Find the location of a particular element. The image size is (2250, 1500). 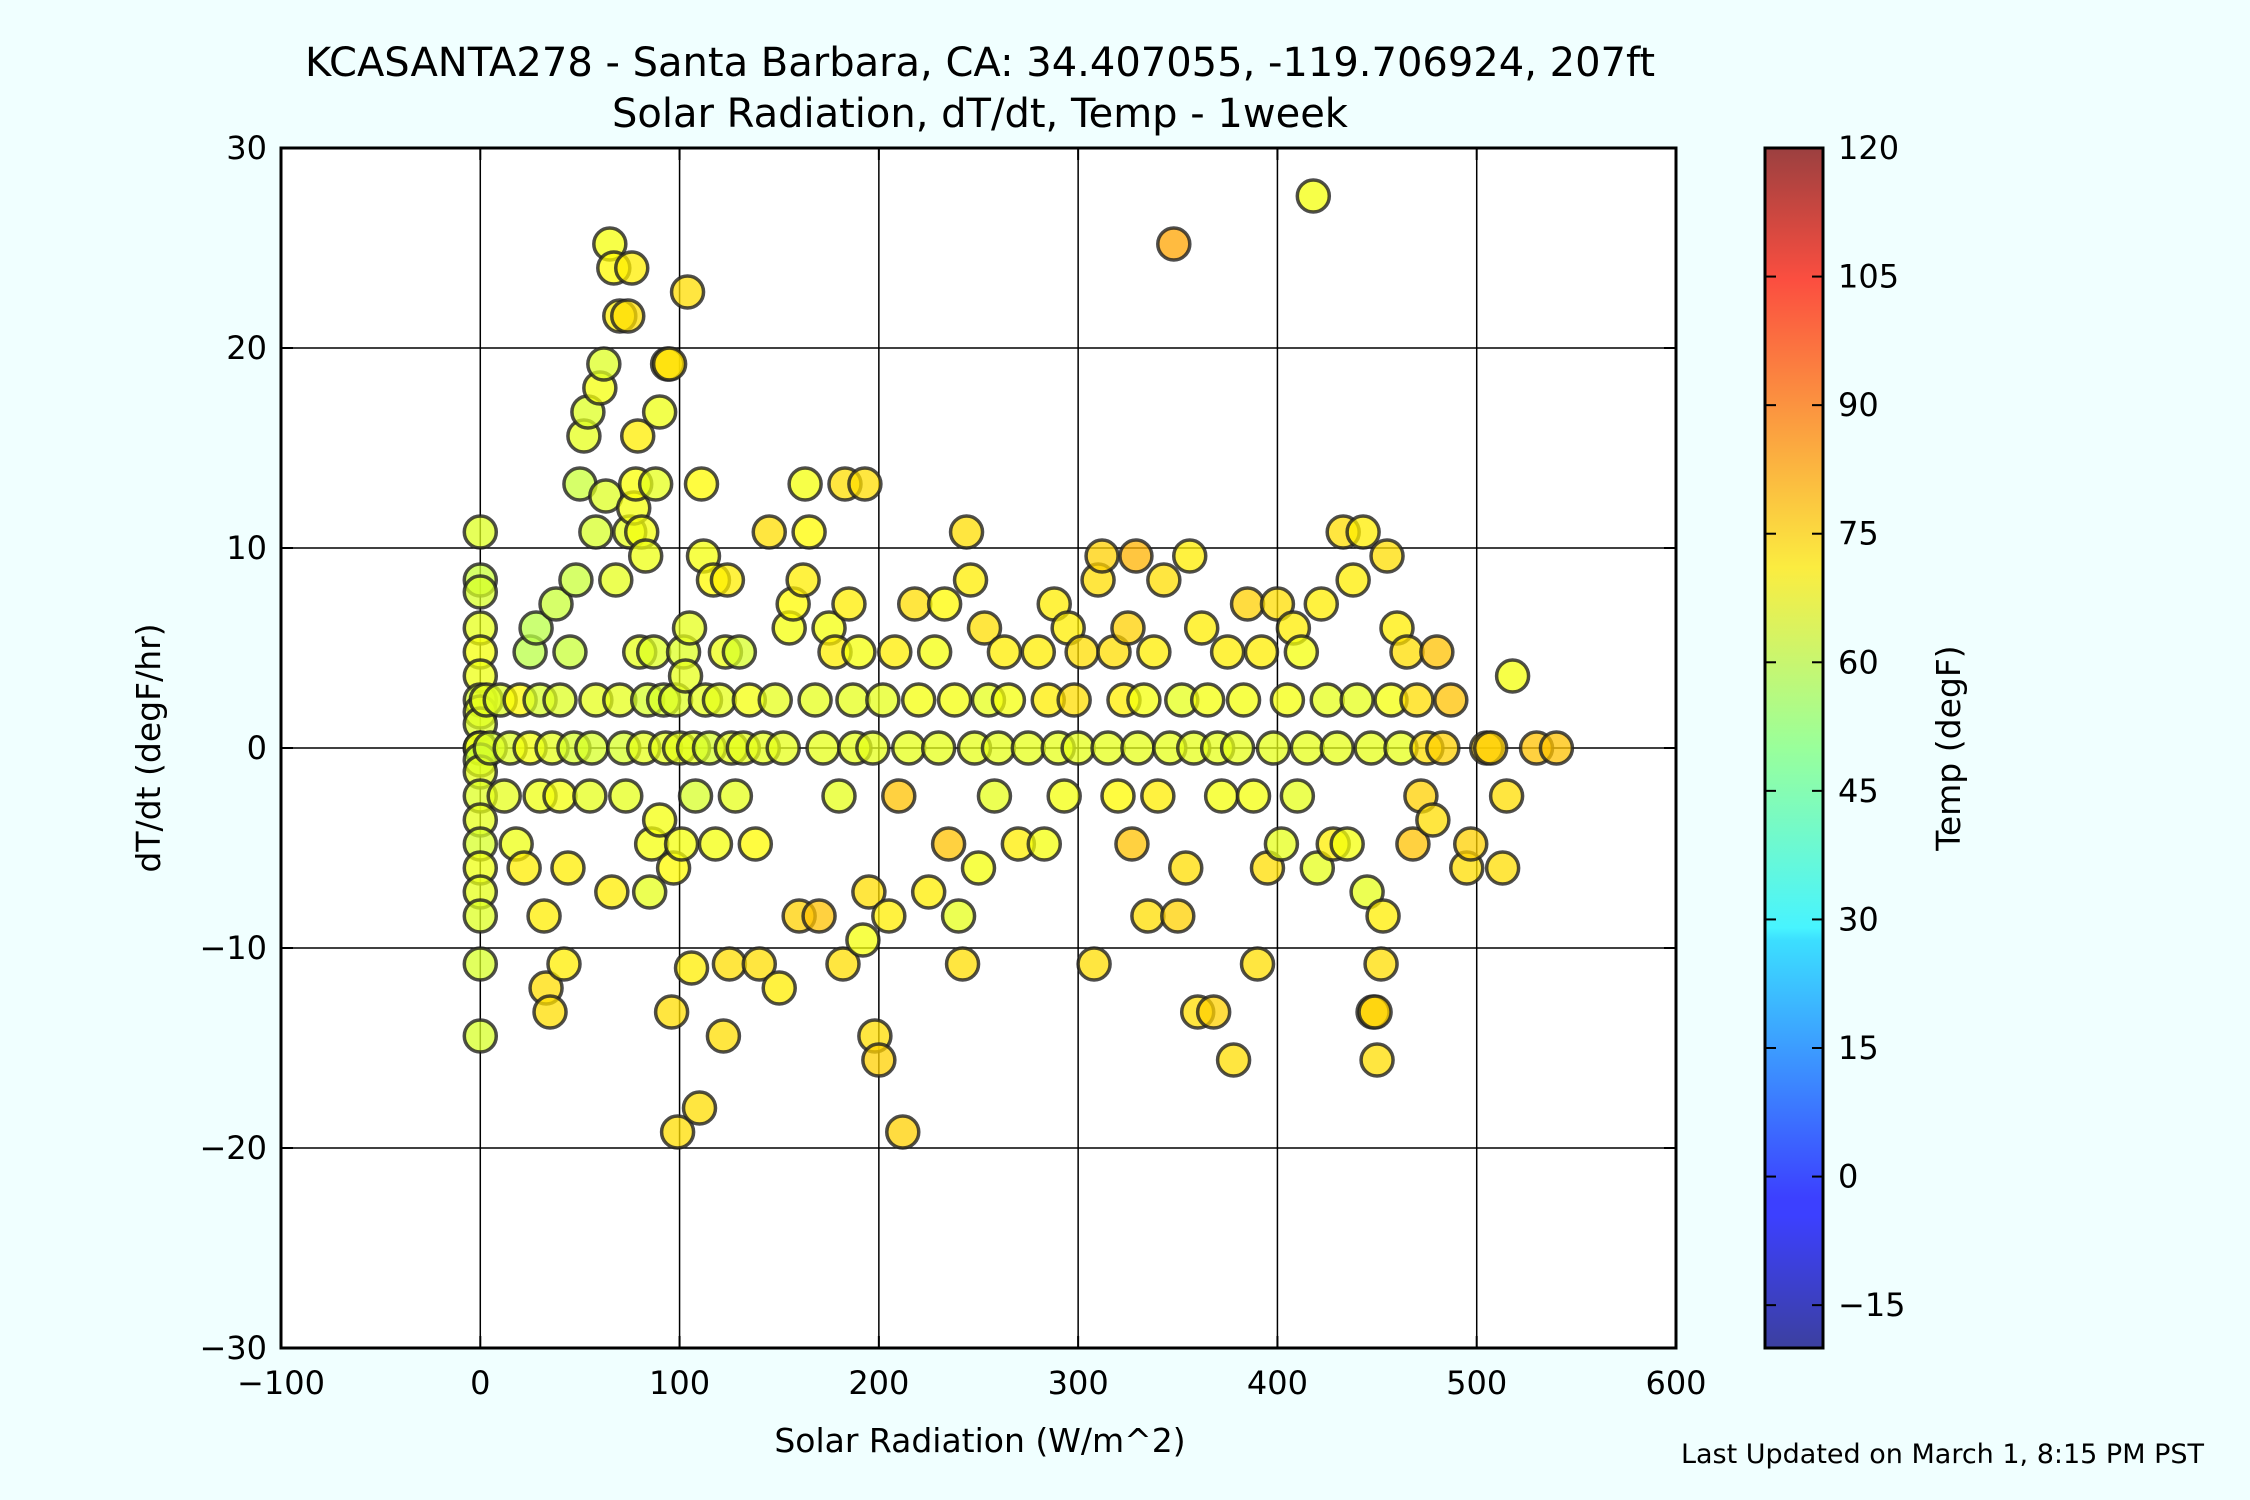

y-tick-label: 0 is located at coordinates (257, 748).